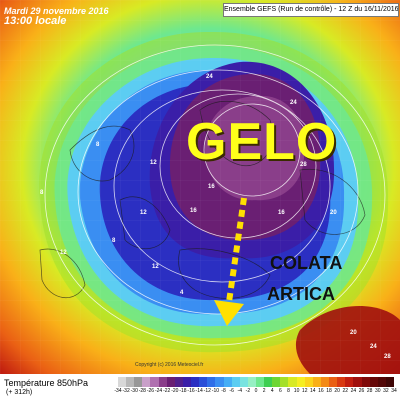  Describe the element at coordinates (126, 391) in the screenshot. I see `legend-tick-label: -32` at that location.